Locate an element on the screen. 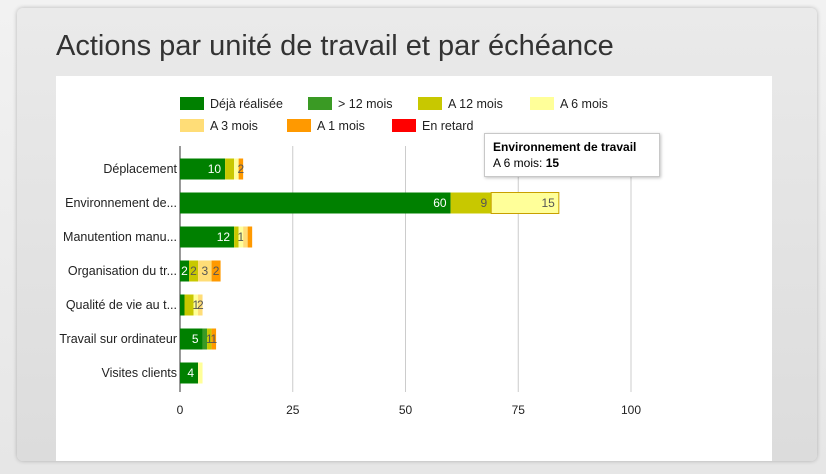  category-label: Déplacement is located at coordinates (140, 169).